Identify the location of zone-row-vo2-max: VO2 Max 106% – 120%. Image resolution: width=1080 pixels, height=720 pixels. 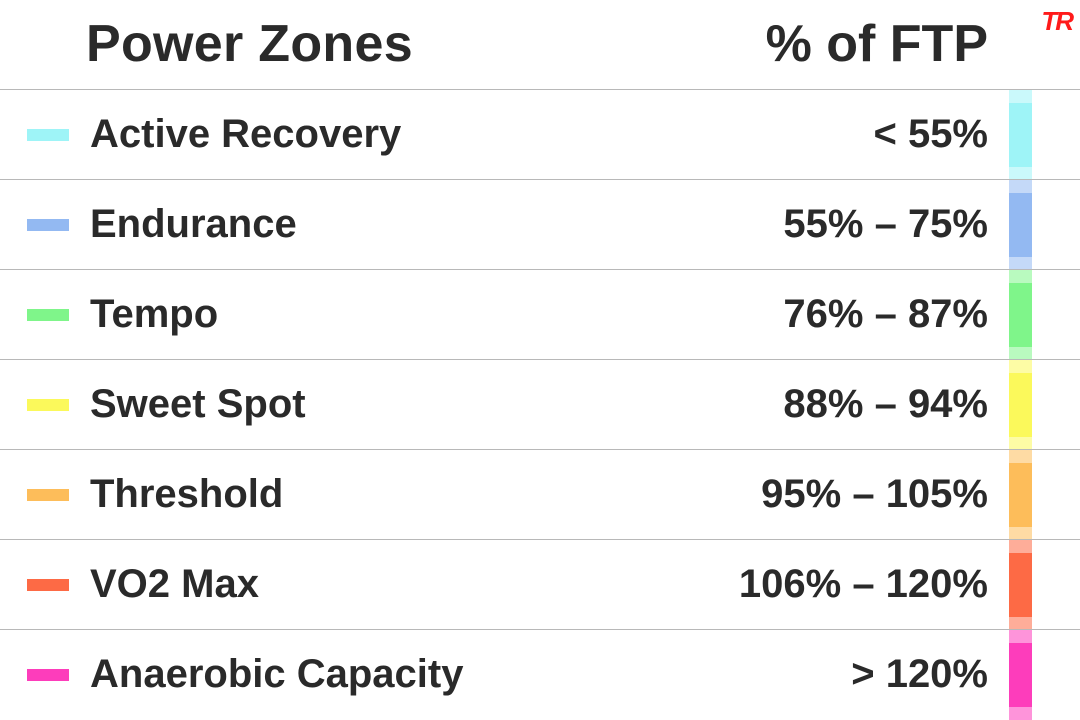
(540, 584).